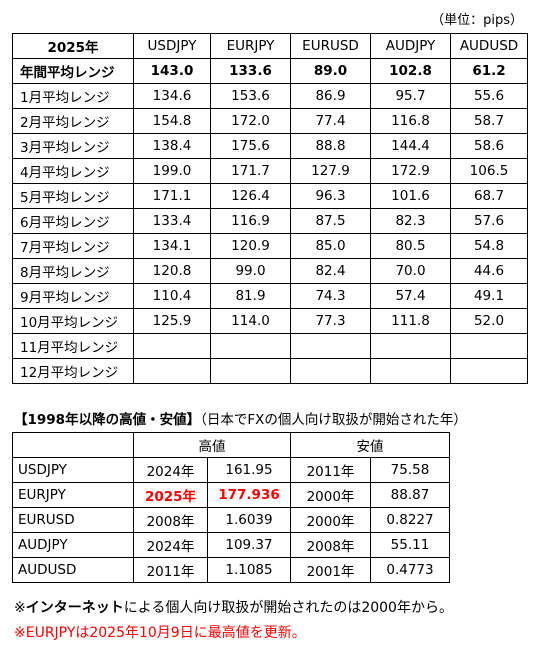  What do you see at coordinates (172, 171) in the screenshot?
I see `cell: 199.0` at bounding box center [172, 171].